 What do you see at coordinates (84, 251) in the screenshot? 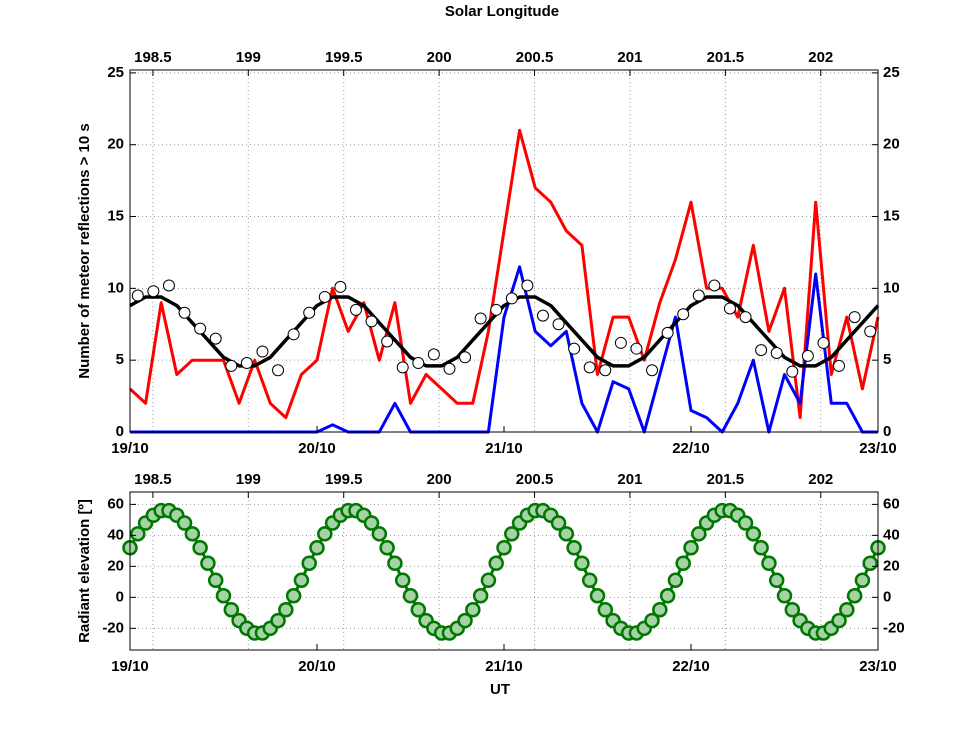
I see `y-axis-label: Number of meteor reflections > 10 s` at bounding box center [84, 251].